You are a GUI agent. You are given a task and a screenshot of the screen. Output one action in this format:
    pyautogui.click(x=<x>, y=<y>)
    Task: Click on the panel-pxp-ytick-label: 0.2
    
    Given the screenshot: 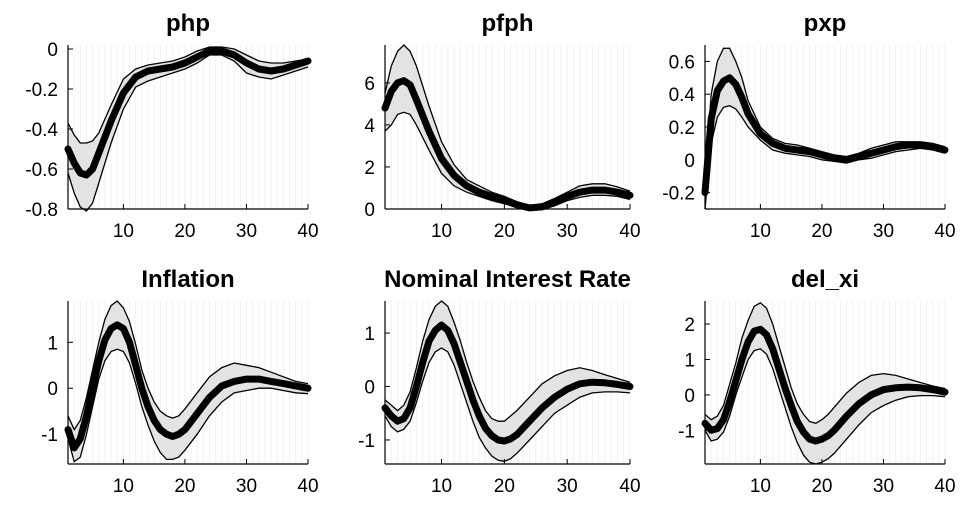 What is the action you would take?
    pyautogui.click(x=682, y=128)
    